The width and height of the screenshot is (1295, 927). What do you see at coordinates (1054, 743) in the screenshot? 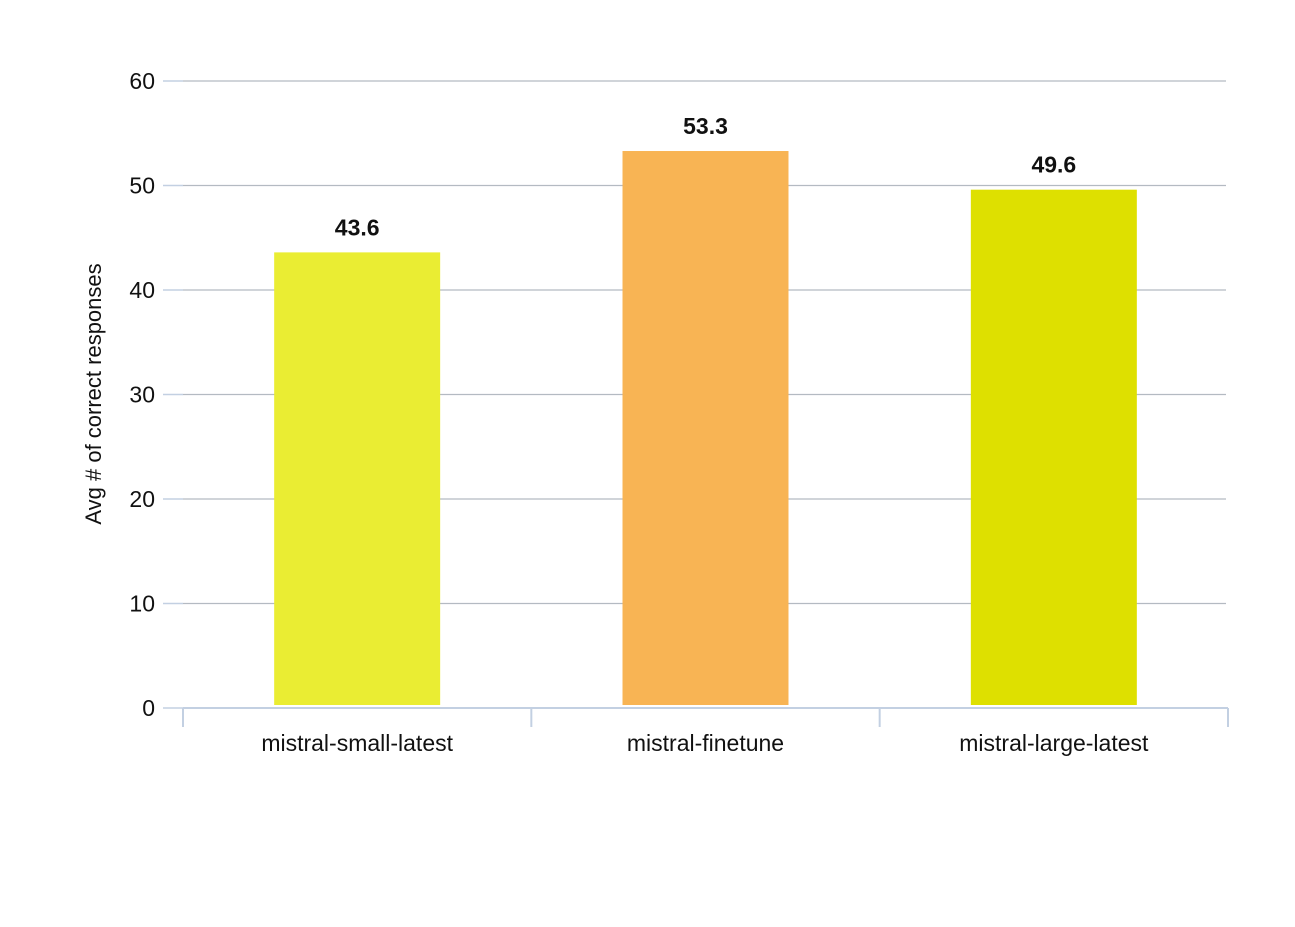
I see `x-tick-label: mistral-large-latest` at bounding box center [1054, 743].